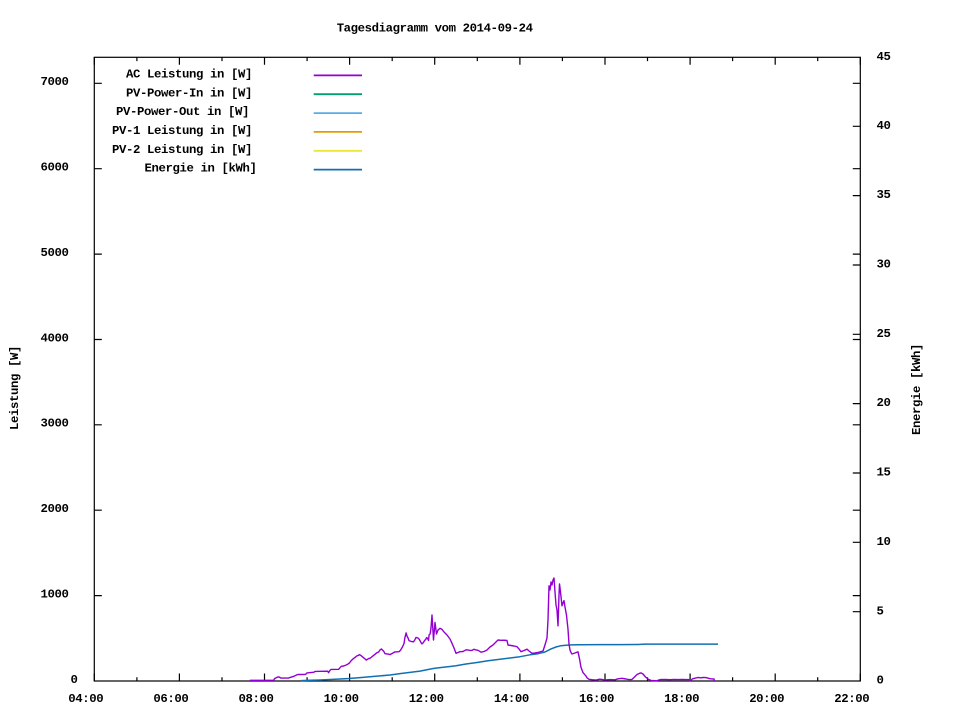 The height and width of the screenshot is (720, 960). Describe the element at coordinates (880, 611) in the screenshot. I see `svg-text: 5` at that location.